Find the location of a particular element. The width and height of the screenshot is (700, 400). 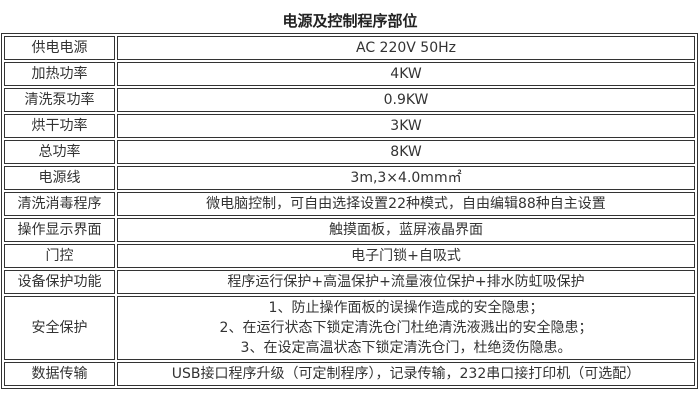

row-value: 3KW is located at coordinates (406, 126).